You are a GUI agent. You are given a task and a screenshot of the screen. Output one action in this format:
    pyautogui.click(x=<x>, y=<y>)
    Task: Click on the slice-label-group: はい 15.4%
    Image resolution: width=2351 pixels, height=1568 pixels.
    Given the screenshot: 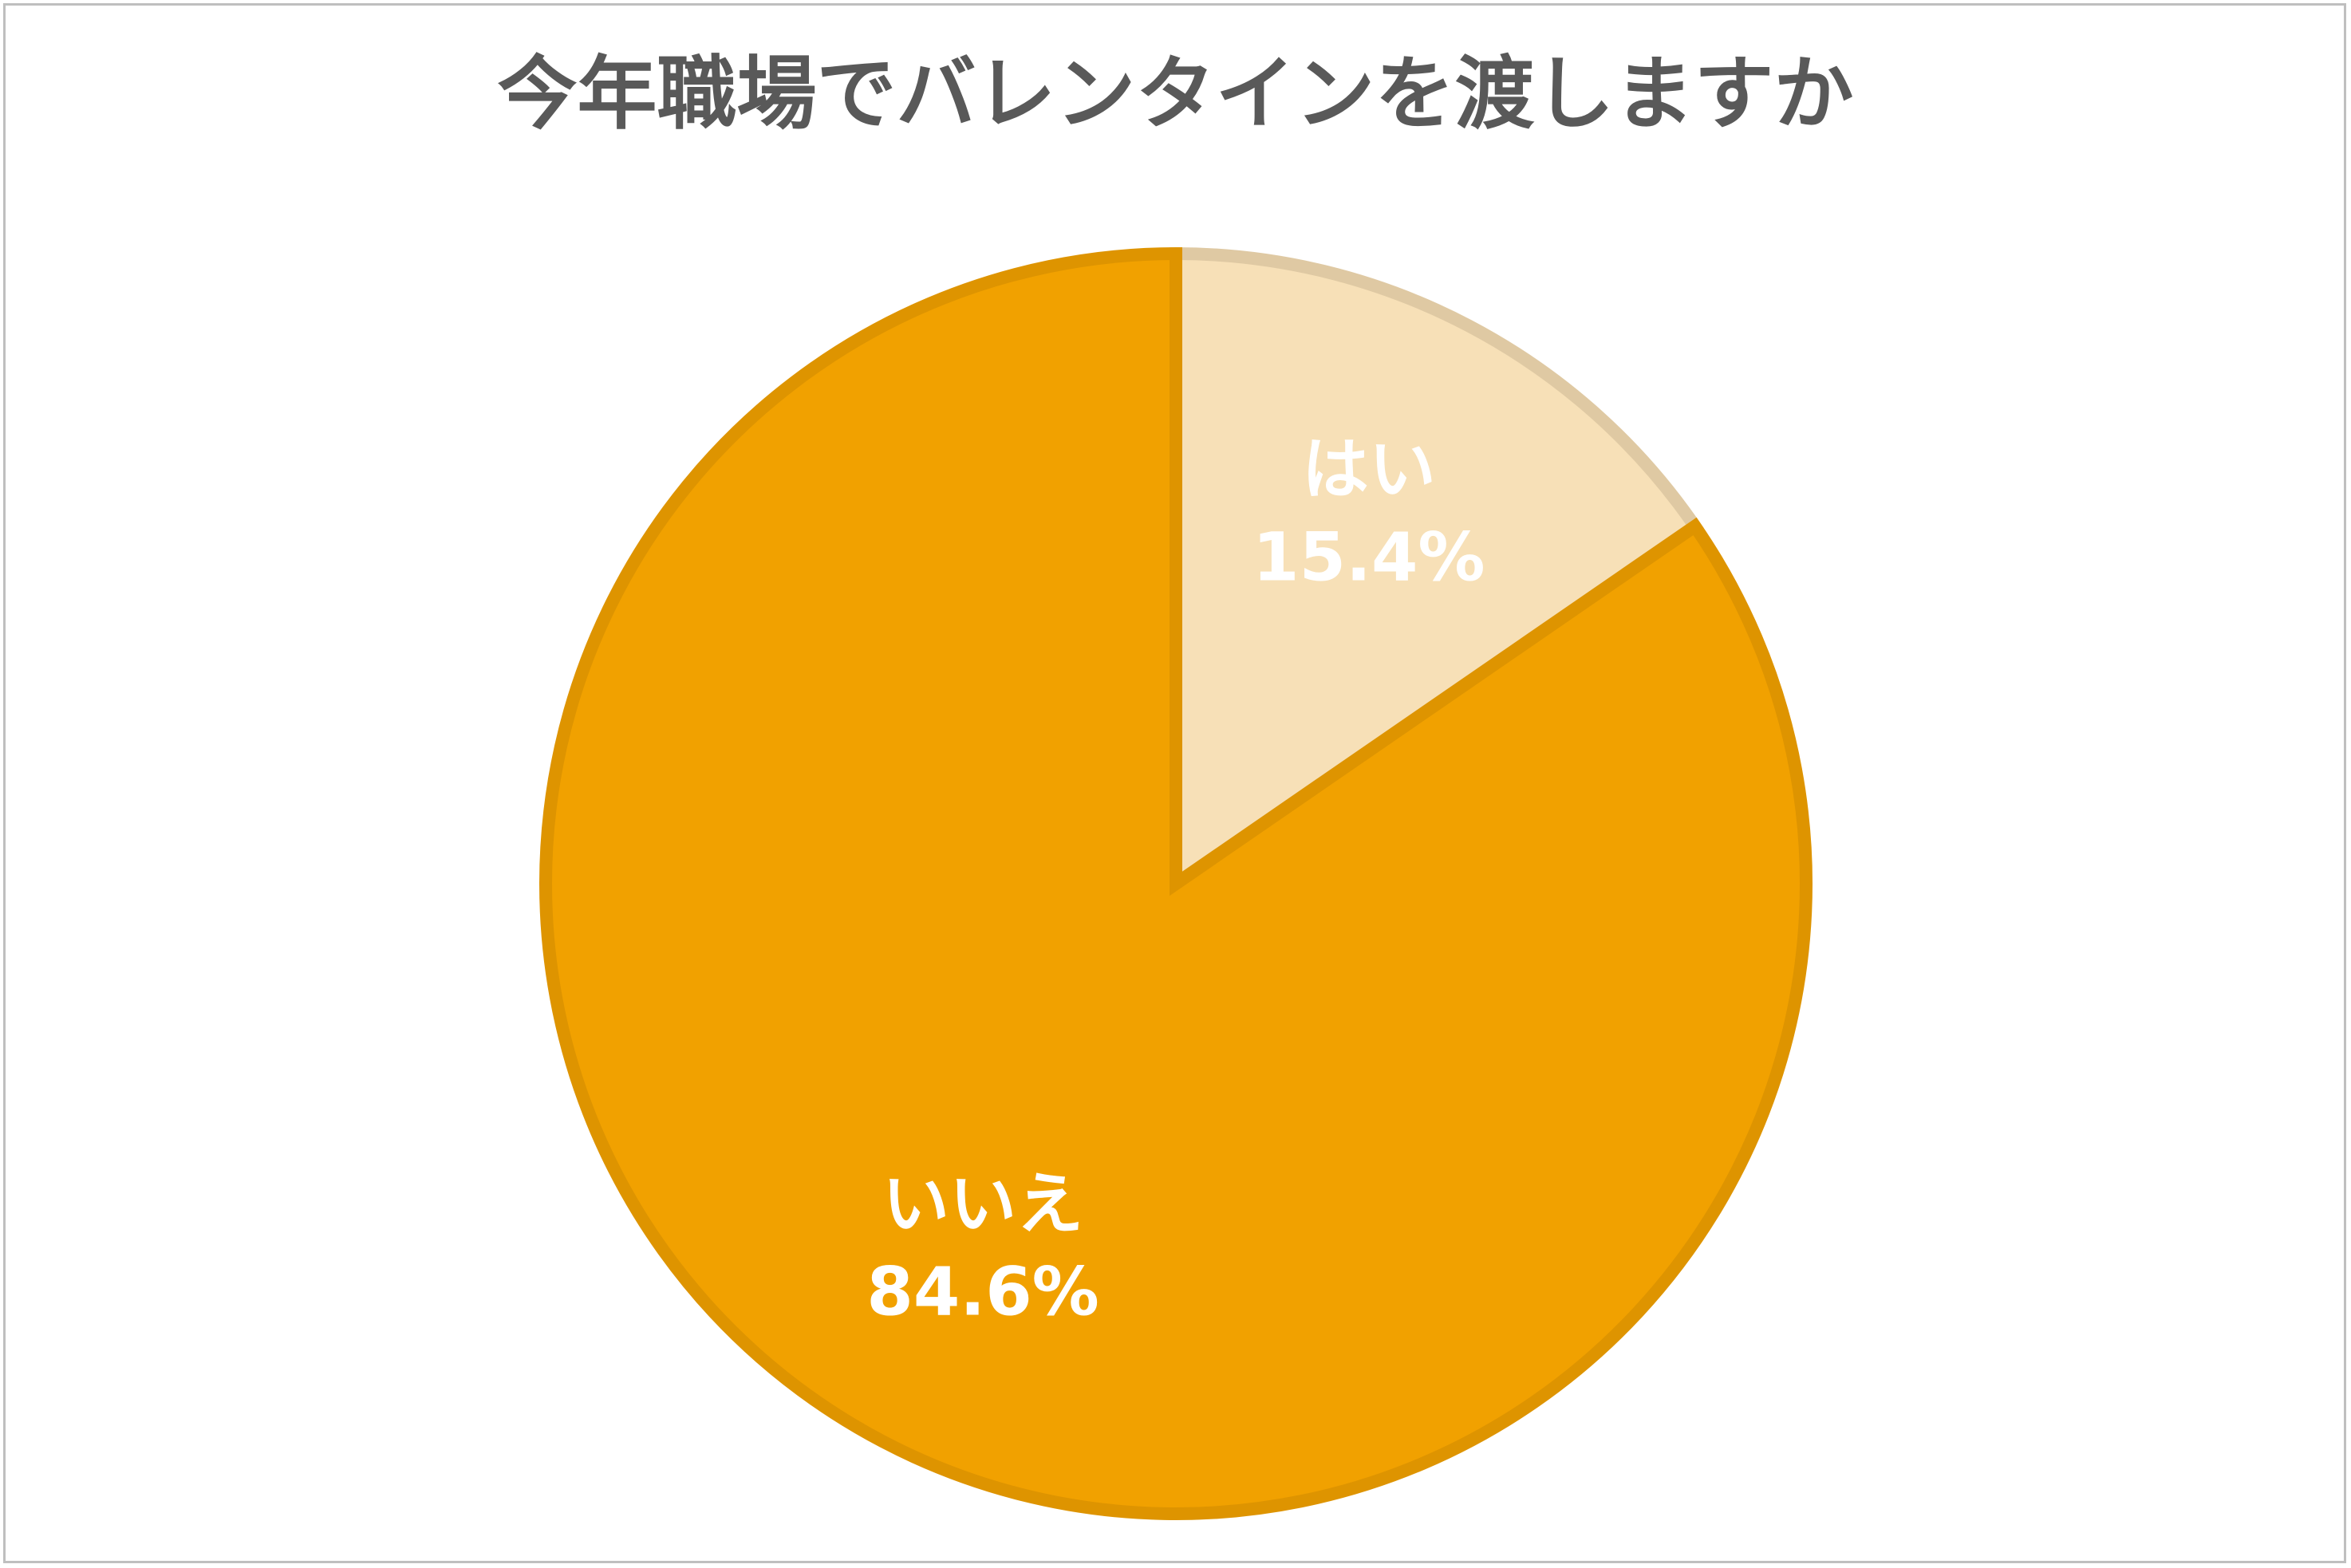 What is the action you would take?
    pyautogui.click(x=1368, y=514)
    